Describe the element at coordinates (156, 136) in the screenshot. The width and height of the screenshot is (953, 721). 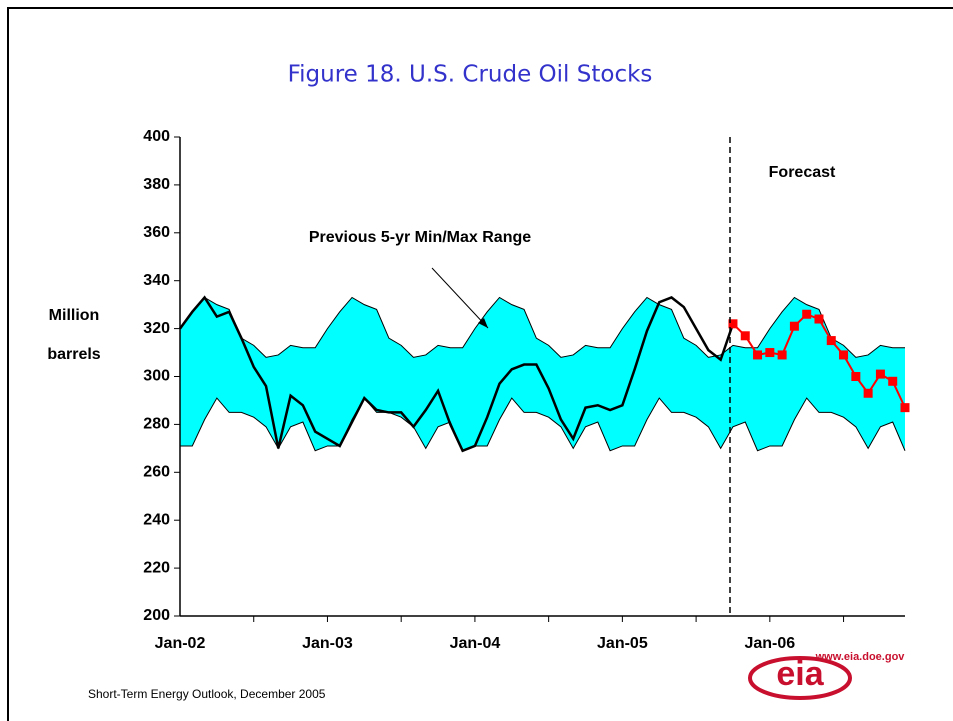
I see `y-tick-label: 400` at that location.